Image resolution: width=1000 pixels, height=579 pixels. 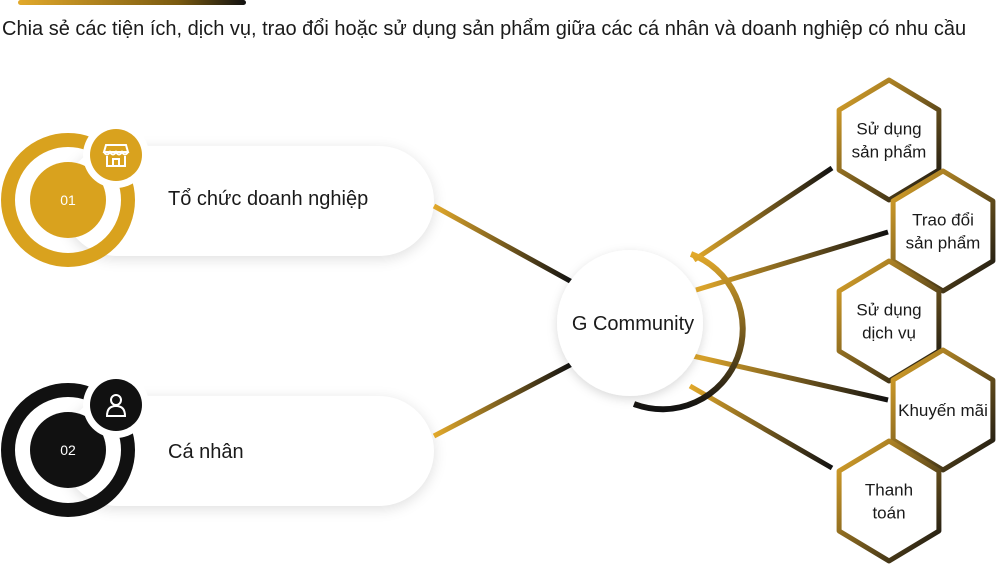 I want to click on participant-number: 02, so click(x=68, y=450).